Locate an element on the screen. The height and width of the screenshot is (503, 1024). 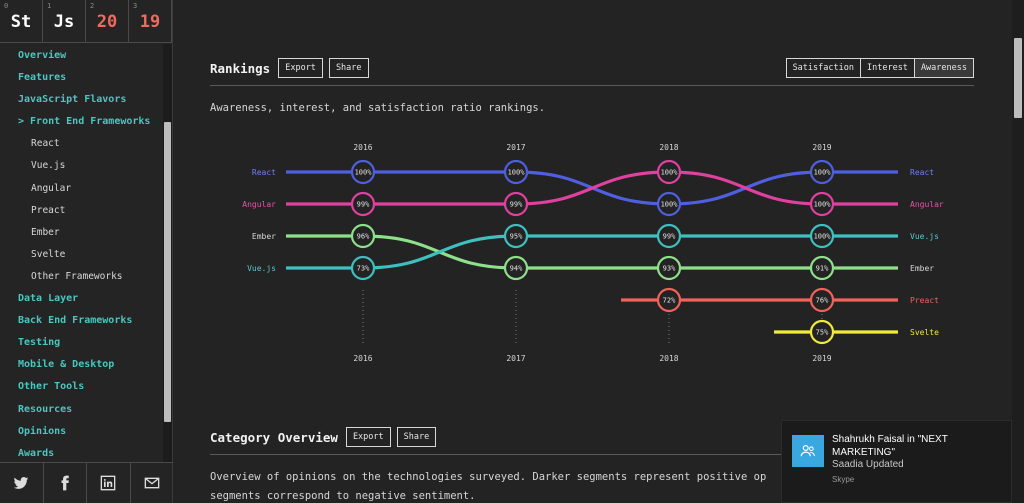
logo-cell-text: 20 is located at coordinates (107, 21).